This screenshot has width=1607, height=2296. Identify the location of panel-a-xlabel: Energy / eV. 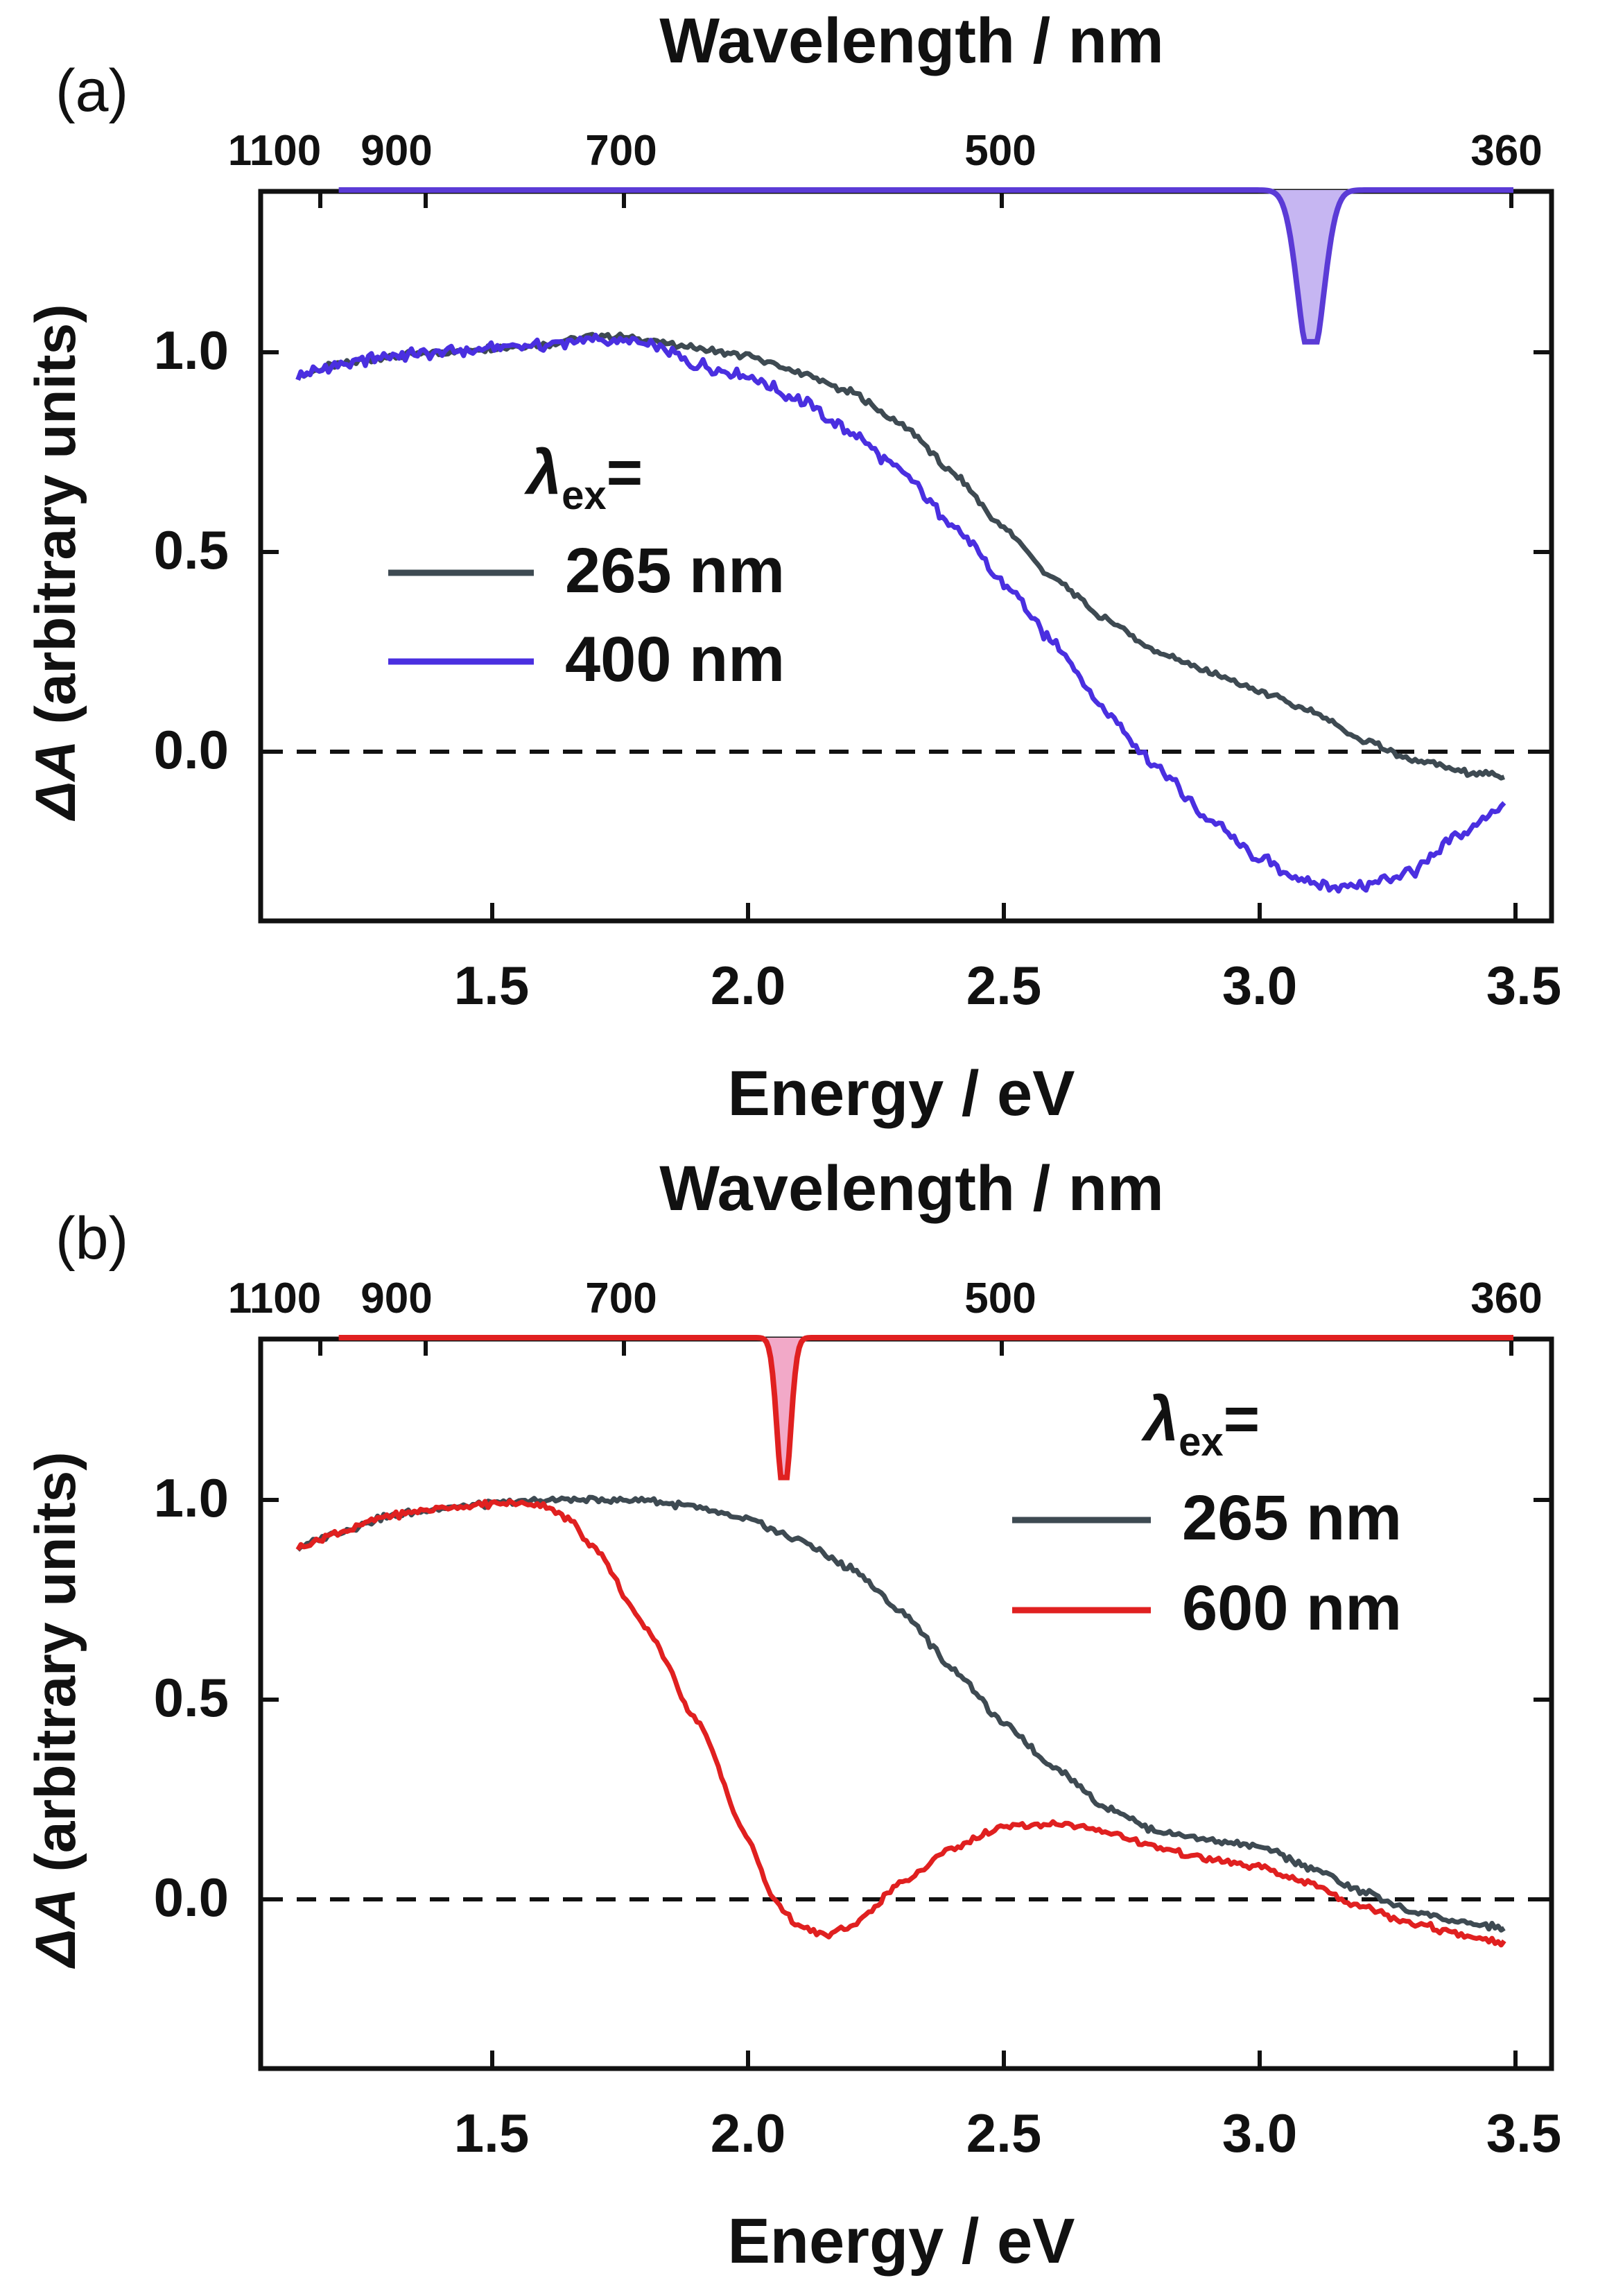
(901, 1093).